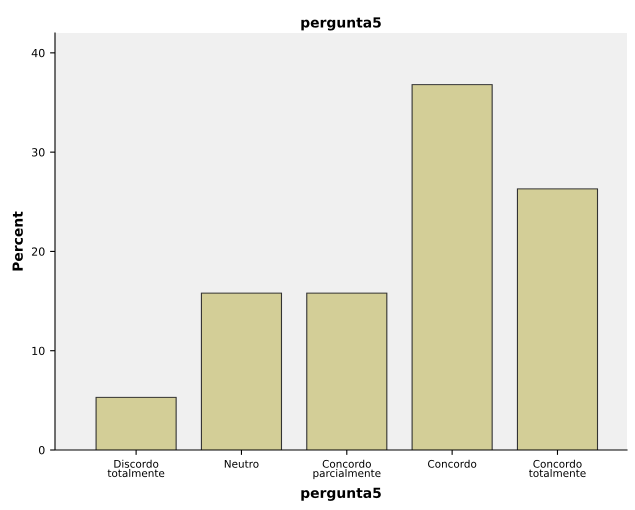  Describe the element at coordinates (341, 23) in the screenshot. I see `chart-title: pergunta5` at that location.